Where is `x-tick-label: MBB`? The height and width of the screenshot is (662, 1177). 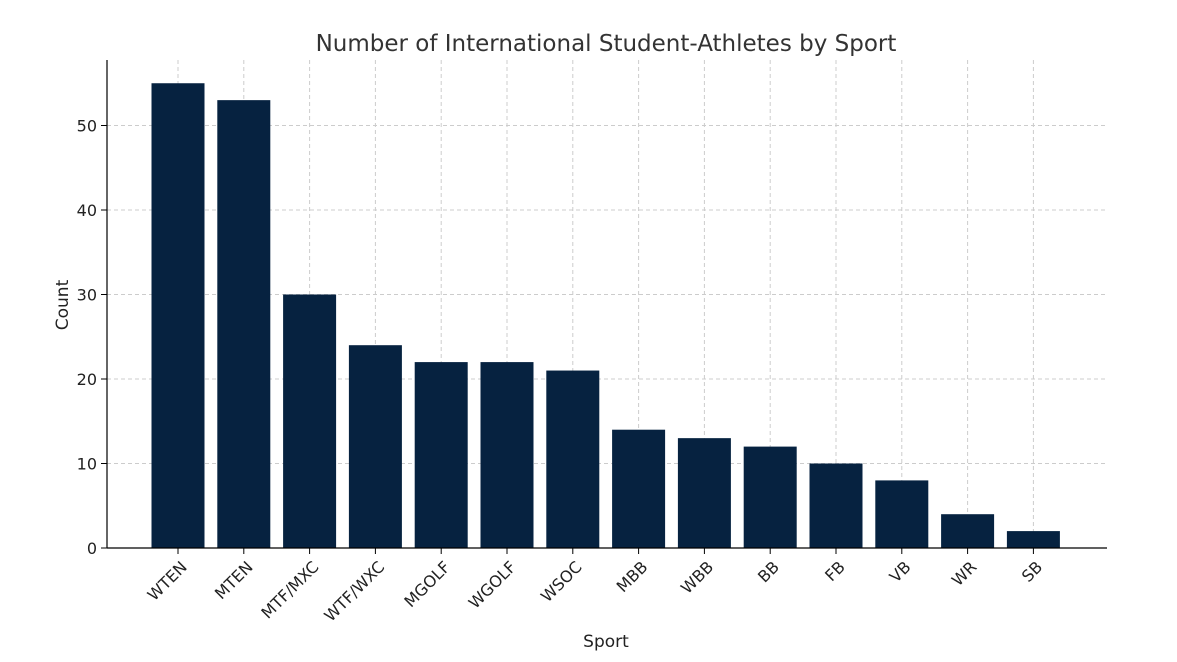
x-tick-label: MBB is located at coordinates (632, 576).